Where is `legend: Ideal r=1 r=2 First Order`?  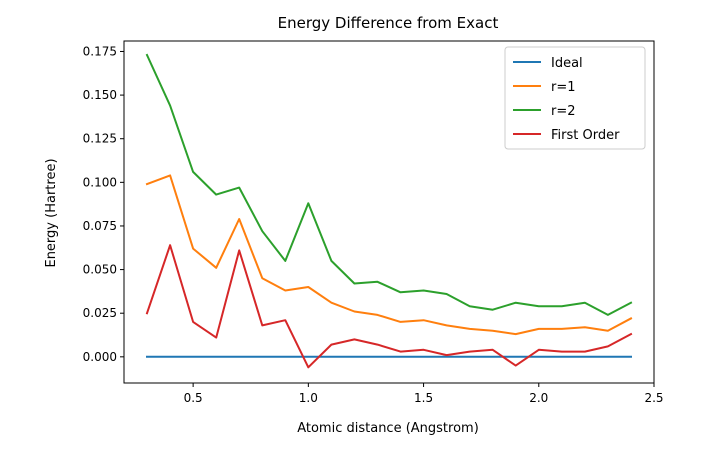
legend: Ideal r=1 r=2 First Order is located at coordinates (575, 98).